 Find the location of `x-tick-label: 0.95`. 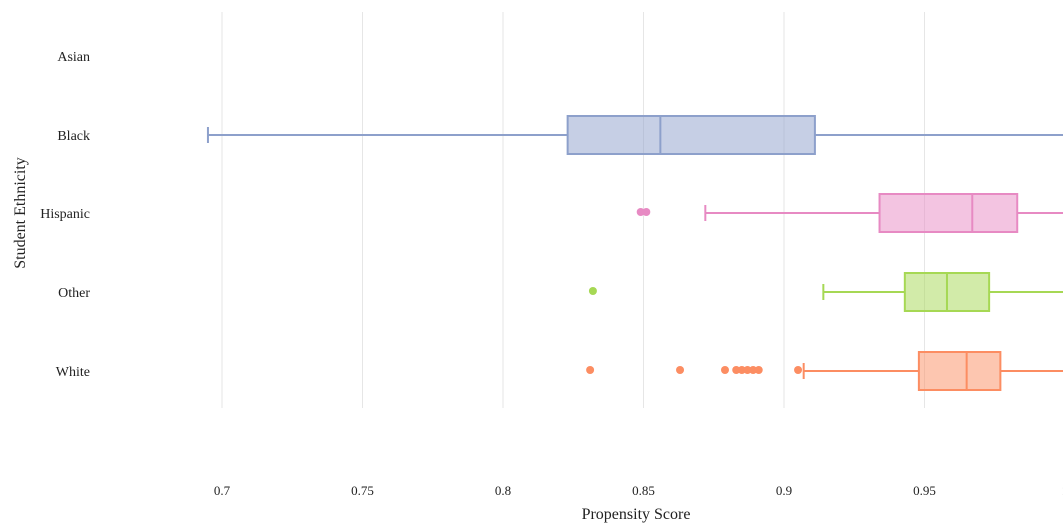

x-tick-label: 0.95 is located at coordinates (924, 490).